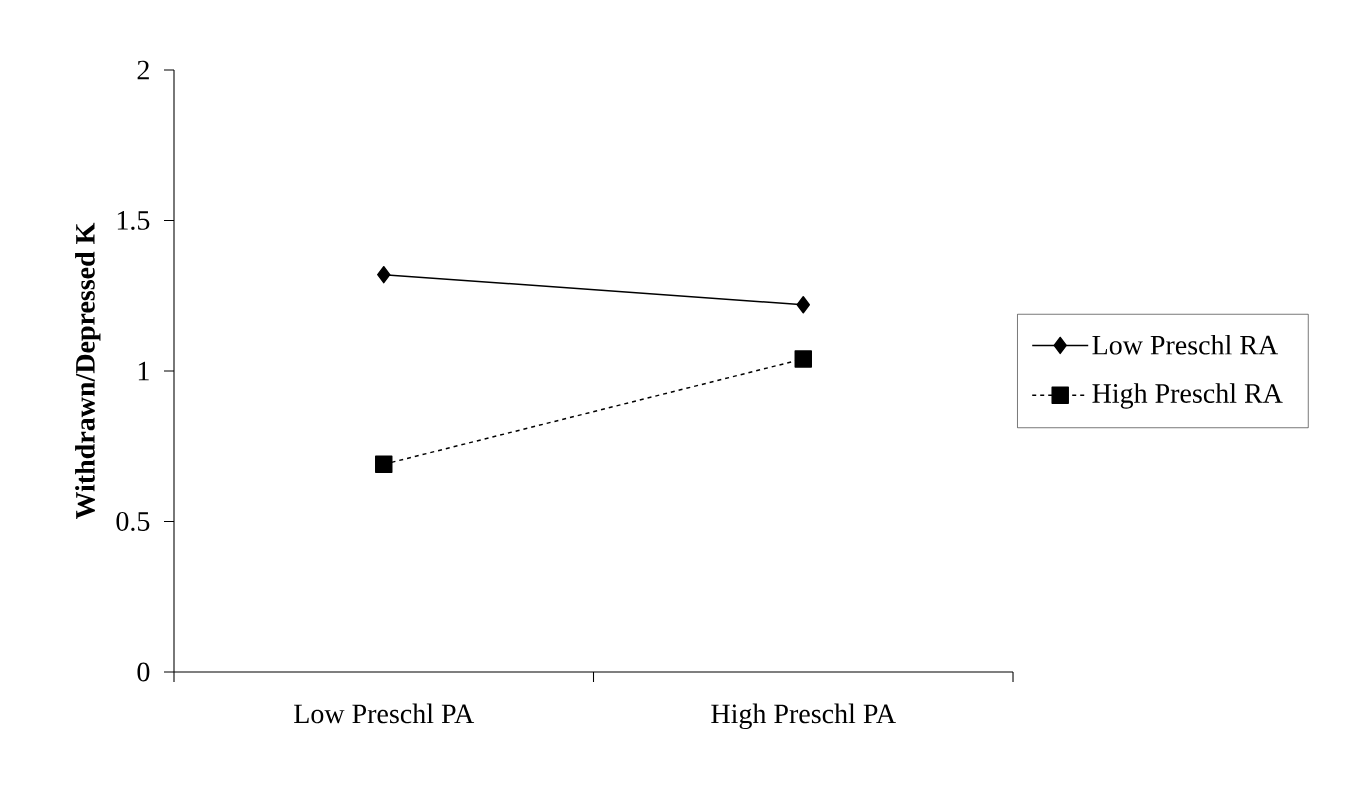 This screenshot has height=785, width=1355. I want to click on y-tick-label: 0, so click(143, 672).